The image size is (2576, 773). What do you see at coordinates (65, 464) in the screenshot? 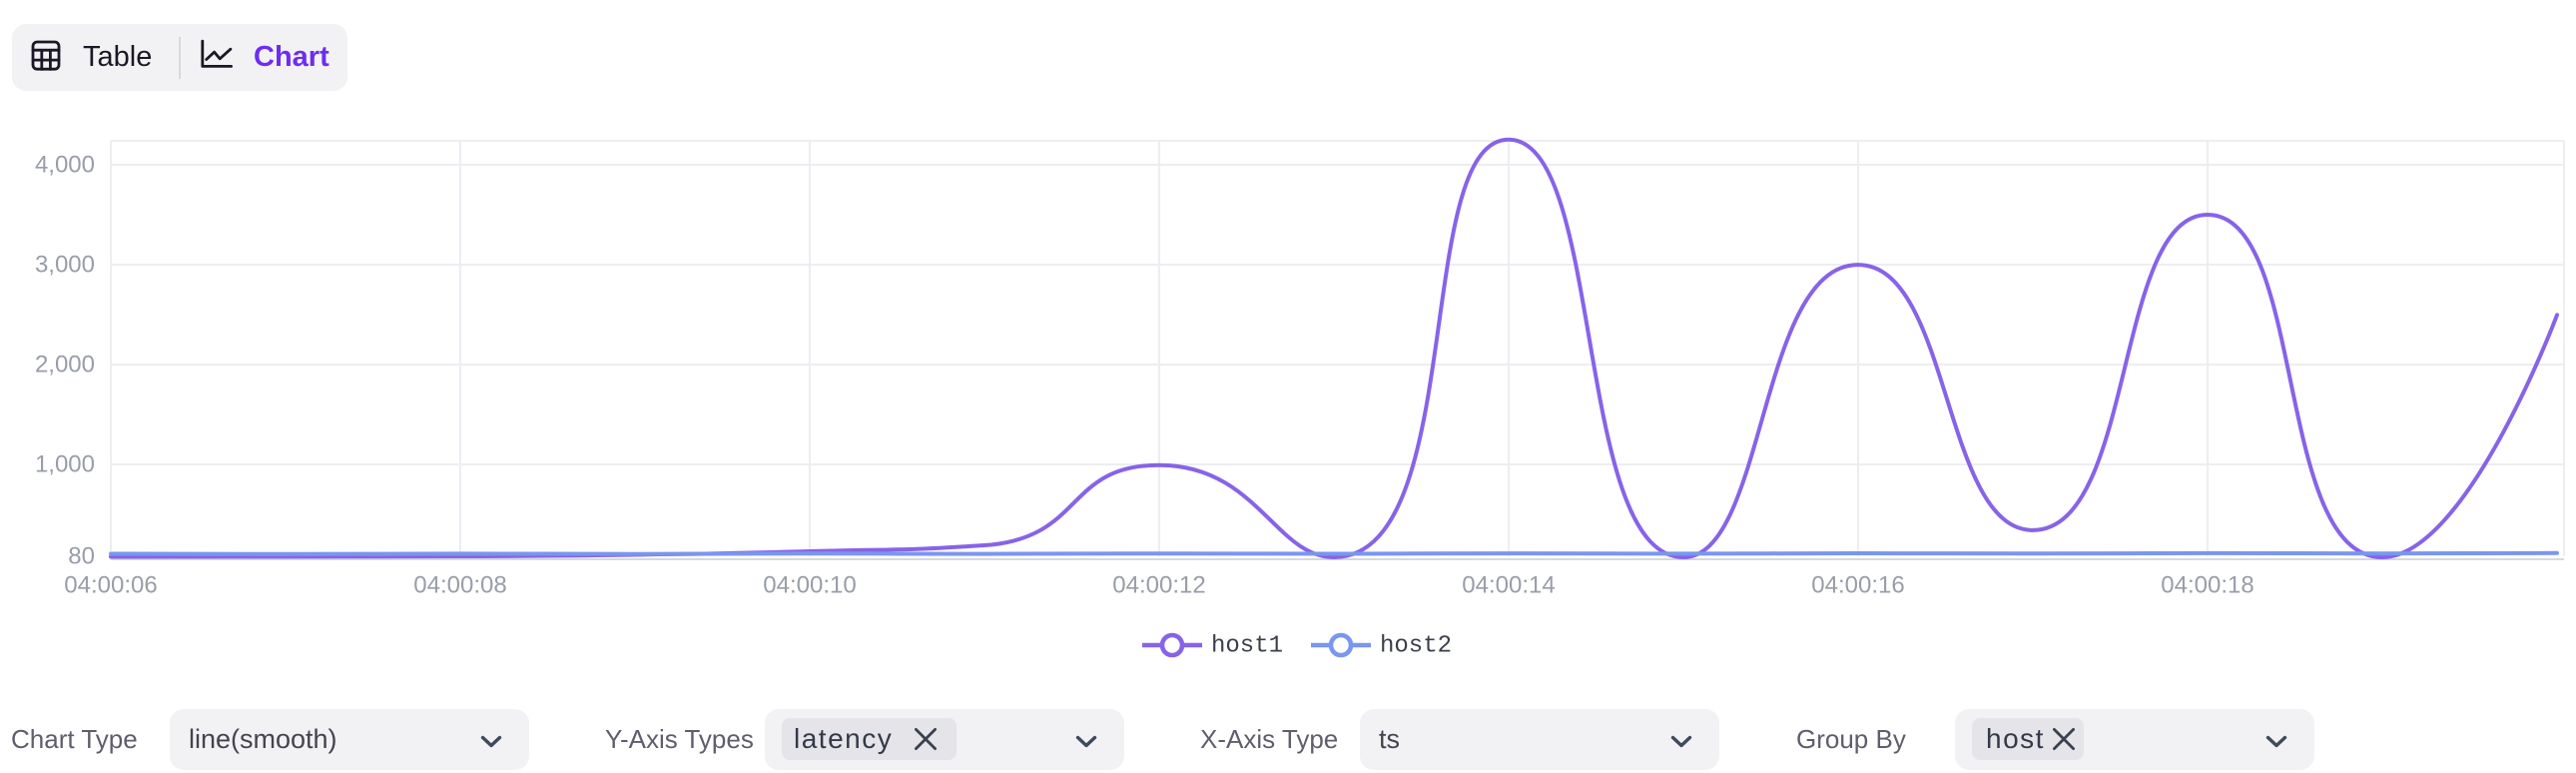
I see `svg-text: 1,000` at bounding box center [65, 464].